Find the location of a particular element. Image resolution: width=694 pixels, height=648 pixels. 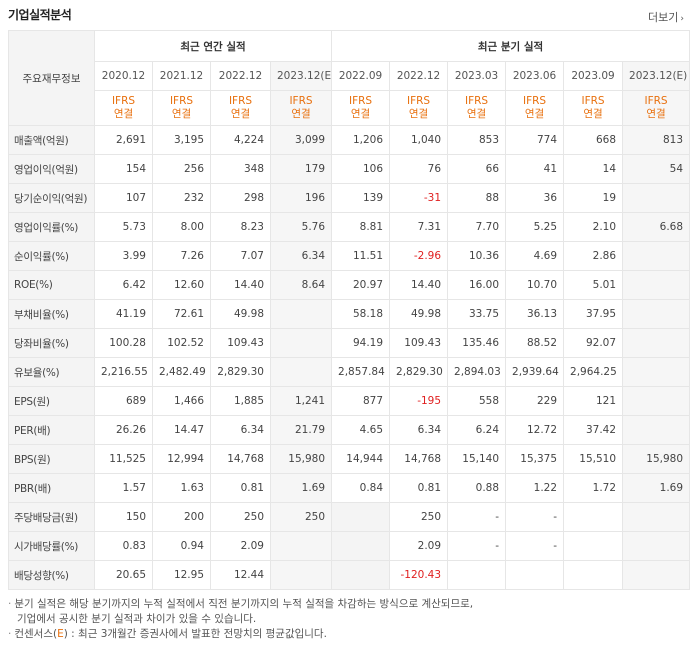

row-label: ROE(%) is located at coordinates (51, 285).